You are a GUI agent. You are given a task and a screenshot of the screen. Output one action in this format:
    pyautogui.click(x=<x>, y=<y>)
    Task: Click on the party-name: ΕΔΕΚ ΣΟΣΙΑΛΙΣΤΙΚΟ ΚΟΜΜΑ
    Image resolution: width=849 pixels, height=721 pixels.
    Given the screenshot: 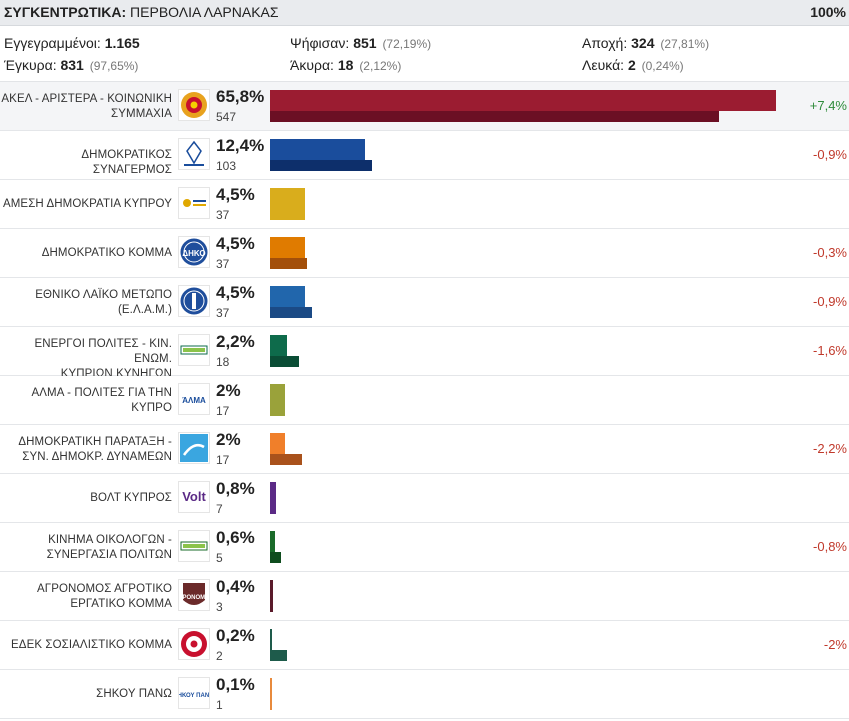 What is the action you would take?
    pyautogui.click(x=86, y=645)
    